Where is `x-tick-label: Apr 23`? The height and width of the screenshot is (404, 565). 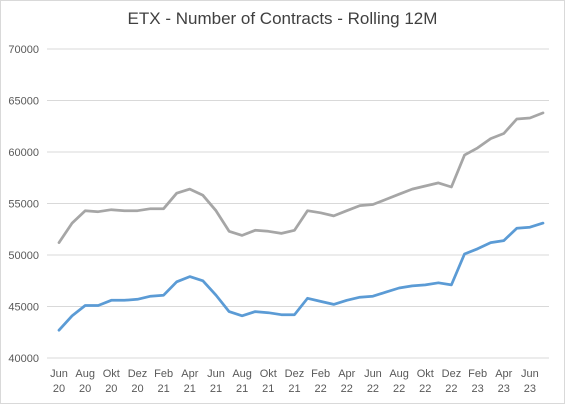
x-tick-label: Apr 23 is located at coordinates (503, 381).